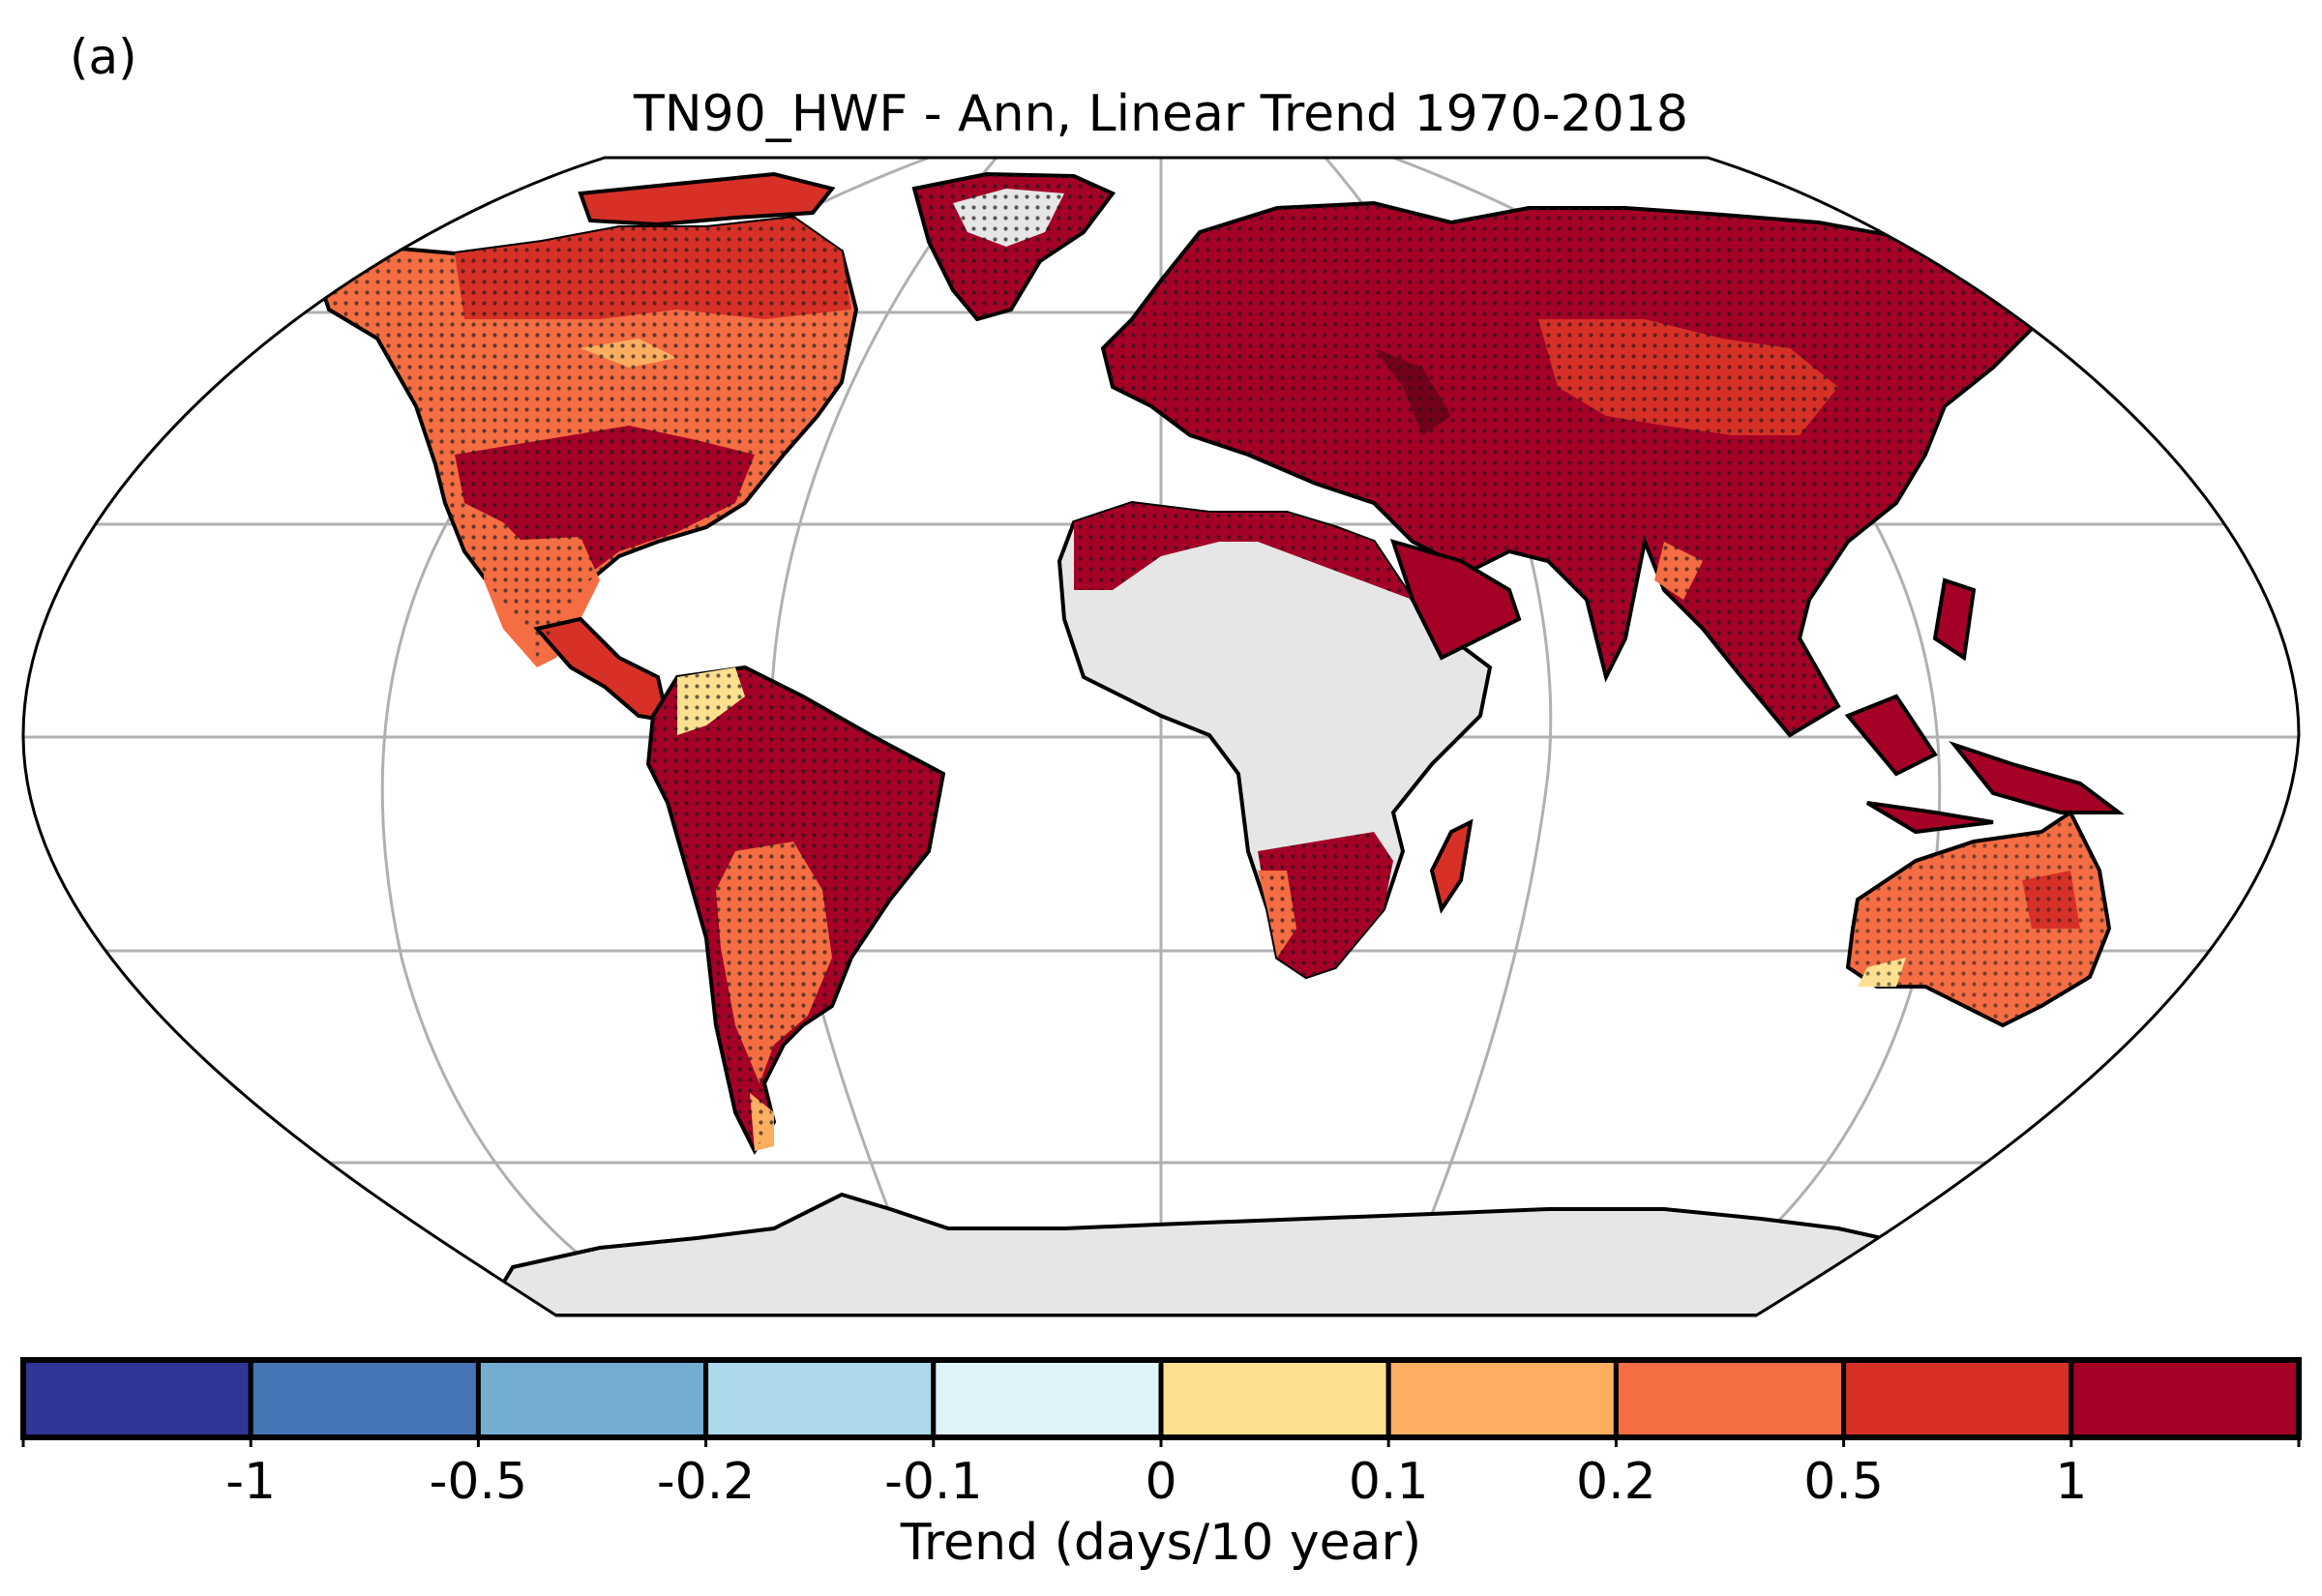 The width and height of the screenshot is (2322, 1596). What do you see at coordinates (478, 1482) in the screenshot?
I see `colorbar-tick-label: -0.5` at bounding box center [478, 1482].